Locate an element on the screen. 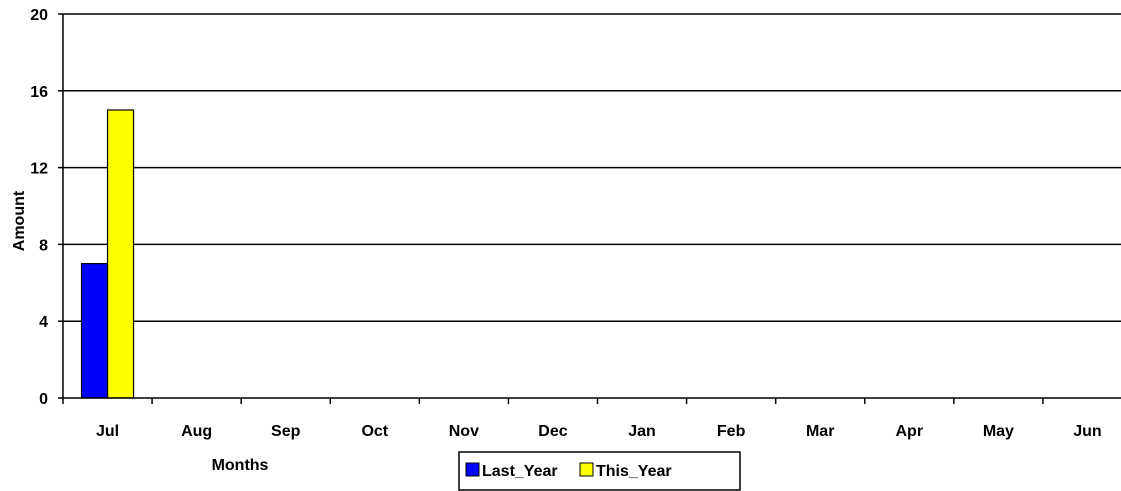 The image size is (1121, 491). x-tick-label: Apr is located at coordinates (910, 431).